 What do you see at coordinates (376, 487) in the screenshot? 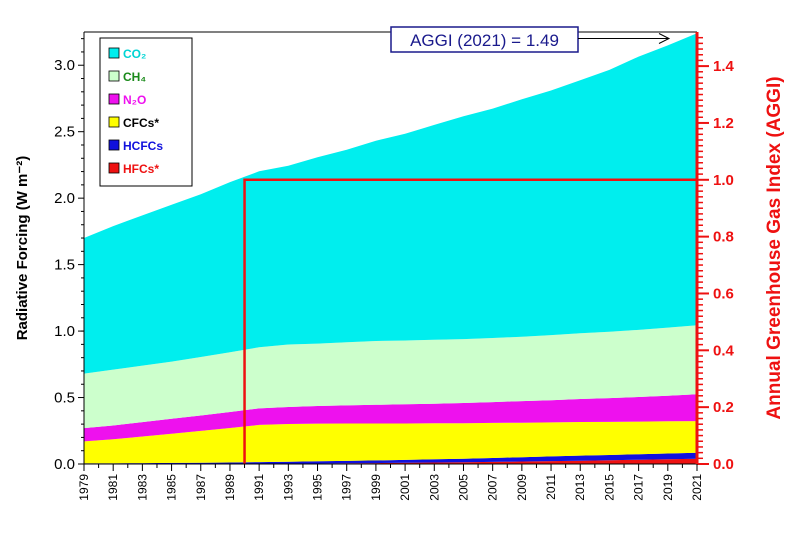
I see `x-tick-label: 1999` at bounding box center [376, 487].